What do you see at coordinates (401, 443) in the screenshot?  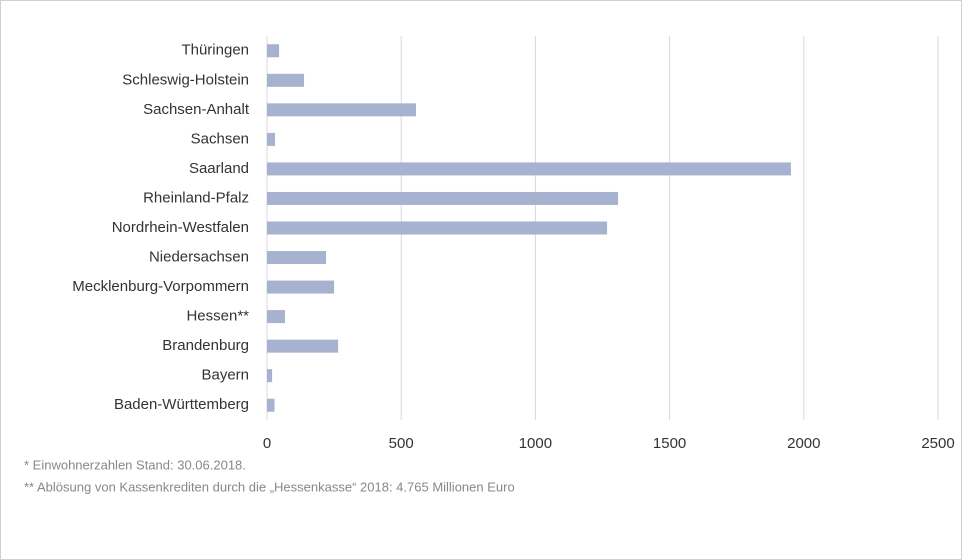 I see `x-tick-label: 500` at bounding box center [401, 443].